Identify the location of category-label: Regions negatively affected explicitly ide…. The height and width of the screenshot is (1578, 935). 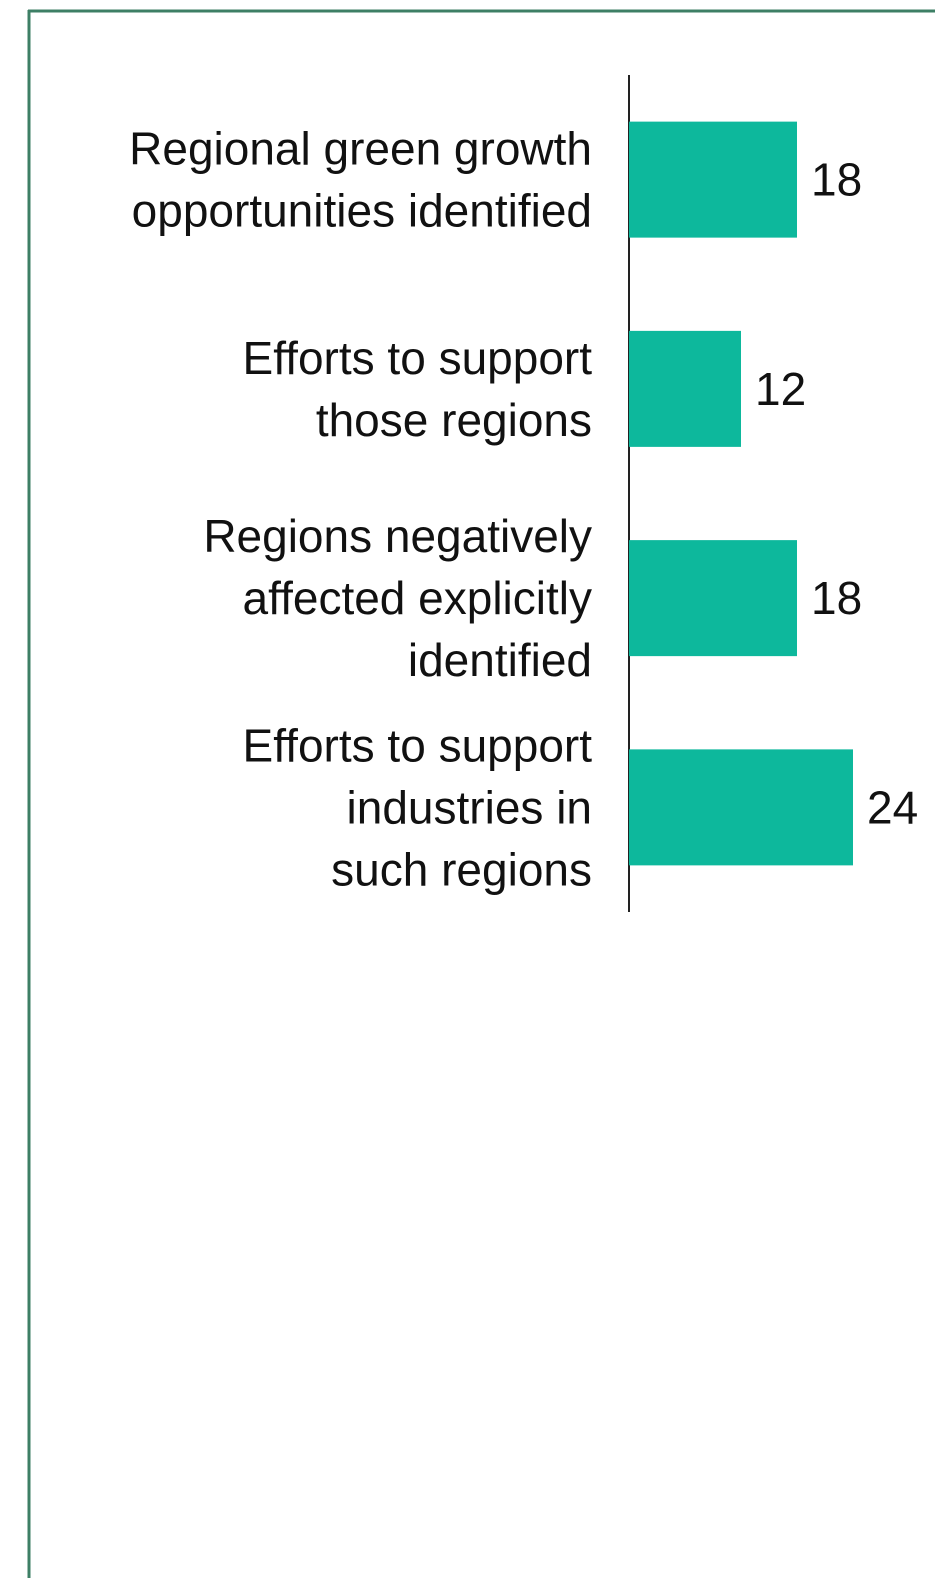
(397, 598).